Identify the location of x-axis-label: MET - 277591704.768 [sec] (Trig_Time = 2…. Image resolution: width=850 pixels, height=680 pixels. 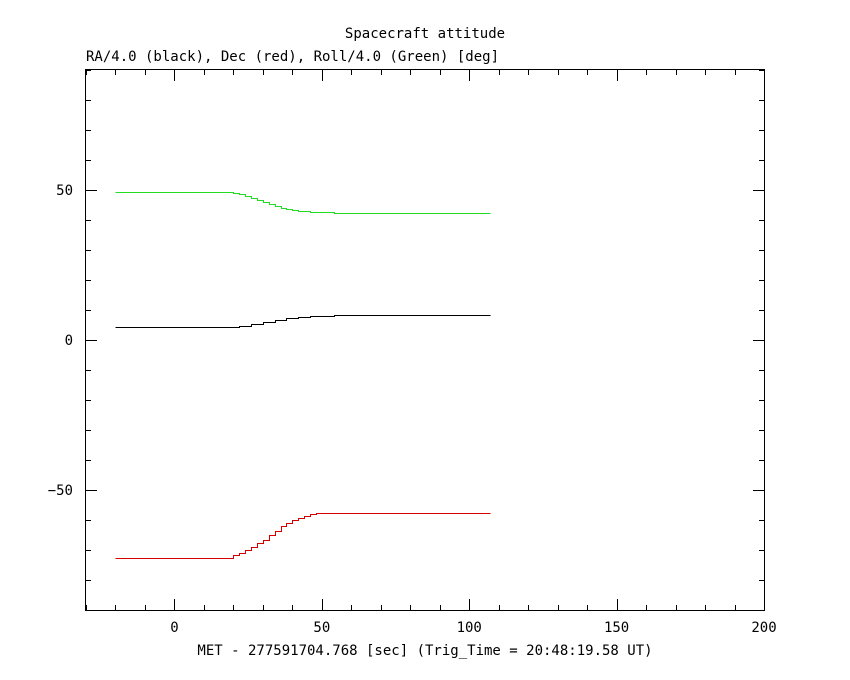
(424, 651).